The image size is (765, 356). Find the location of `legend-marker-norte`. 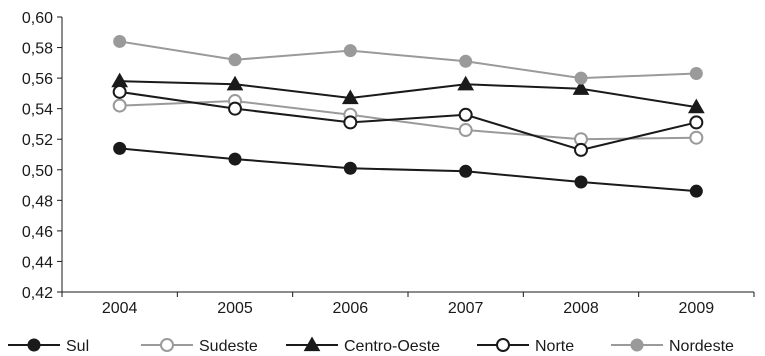

legend-marker-norte is located at coordinates (503, 345).